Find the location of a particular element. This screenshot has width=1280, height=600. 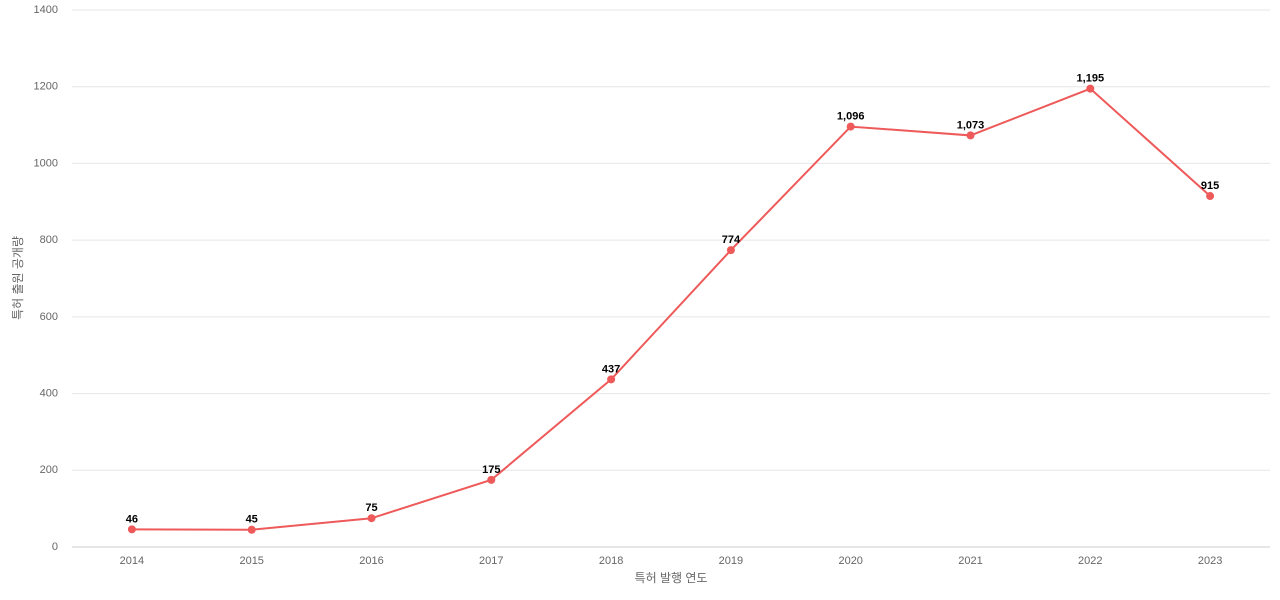

y-tick-label: 1200 is located at coordinates (46, 87).